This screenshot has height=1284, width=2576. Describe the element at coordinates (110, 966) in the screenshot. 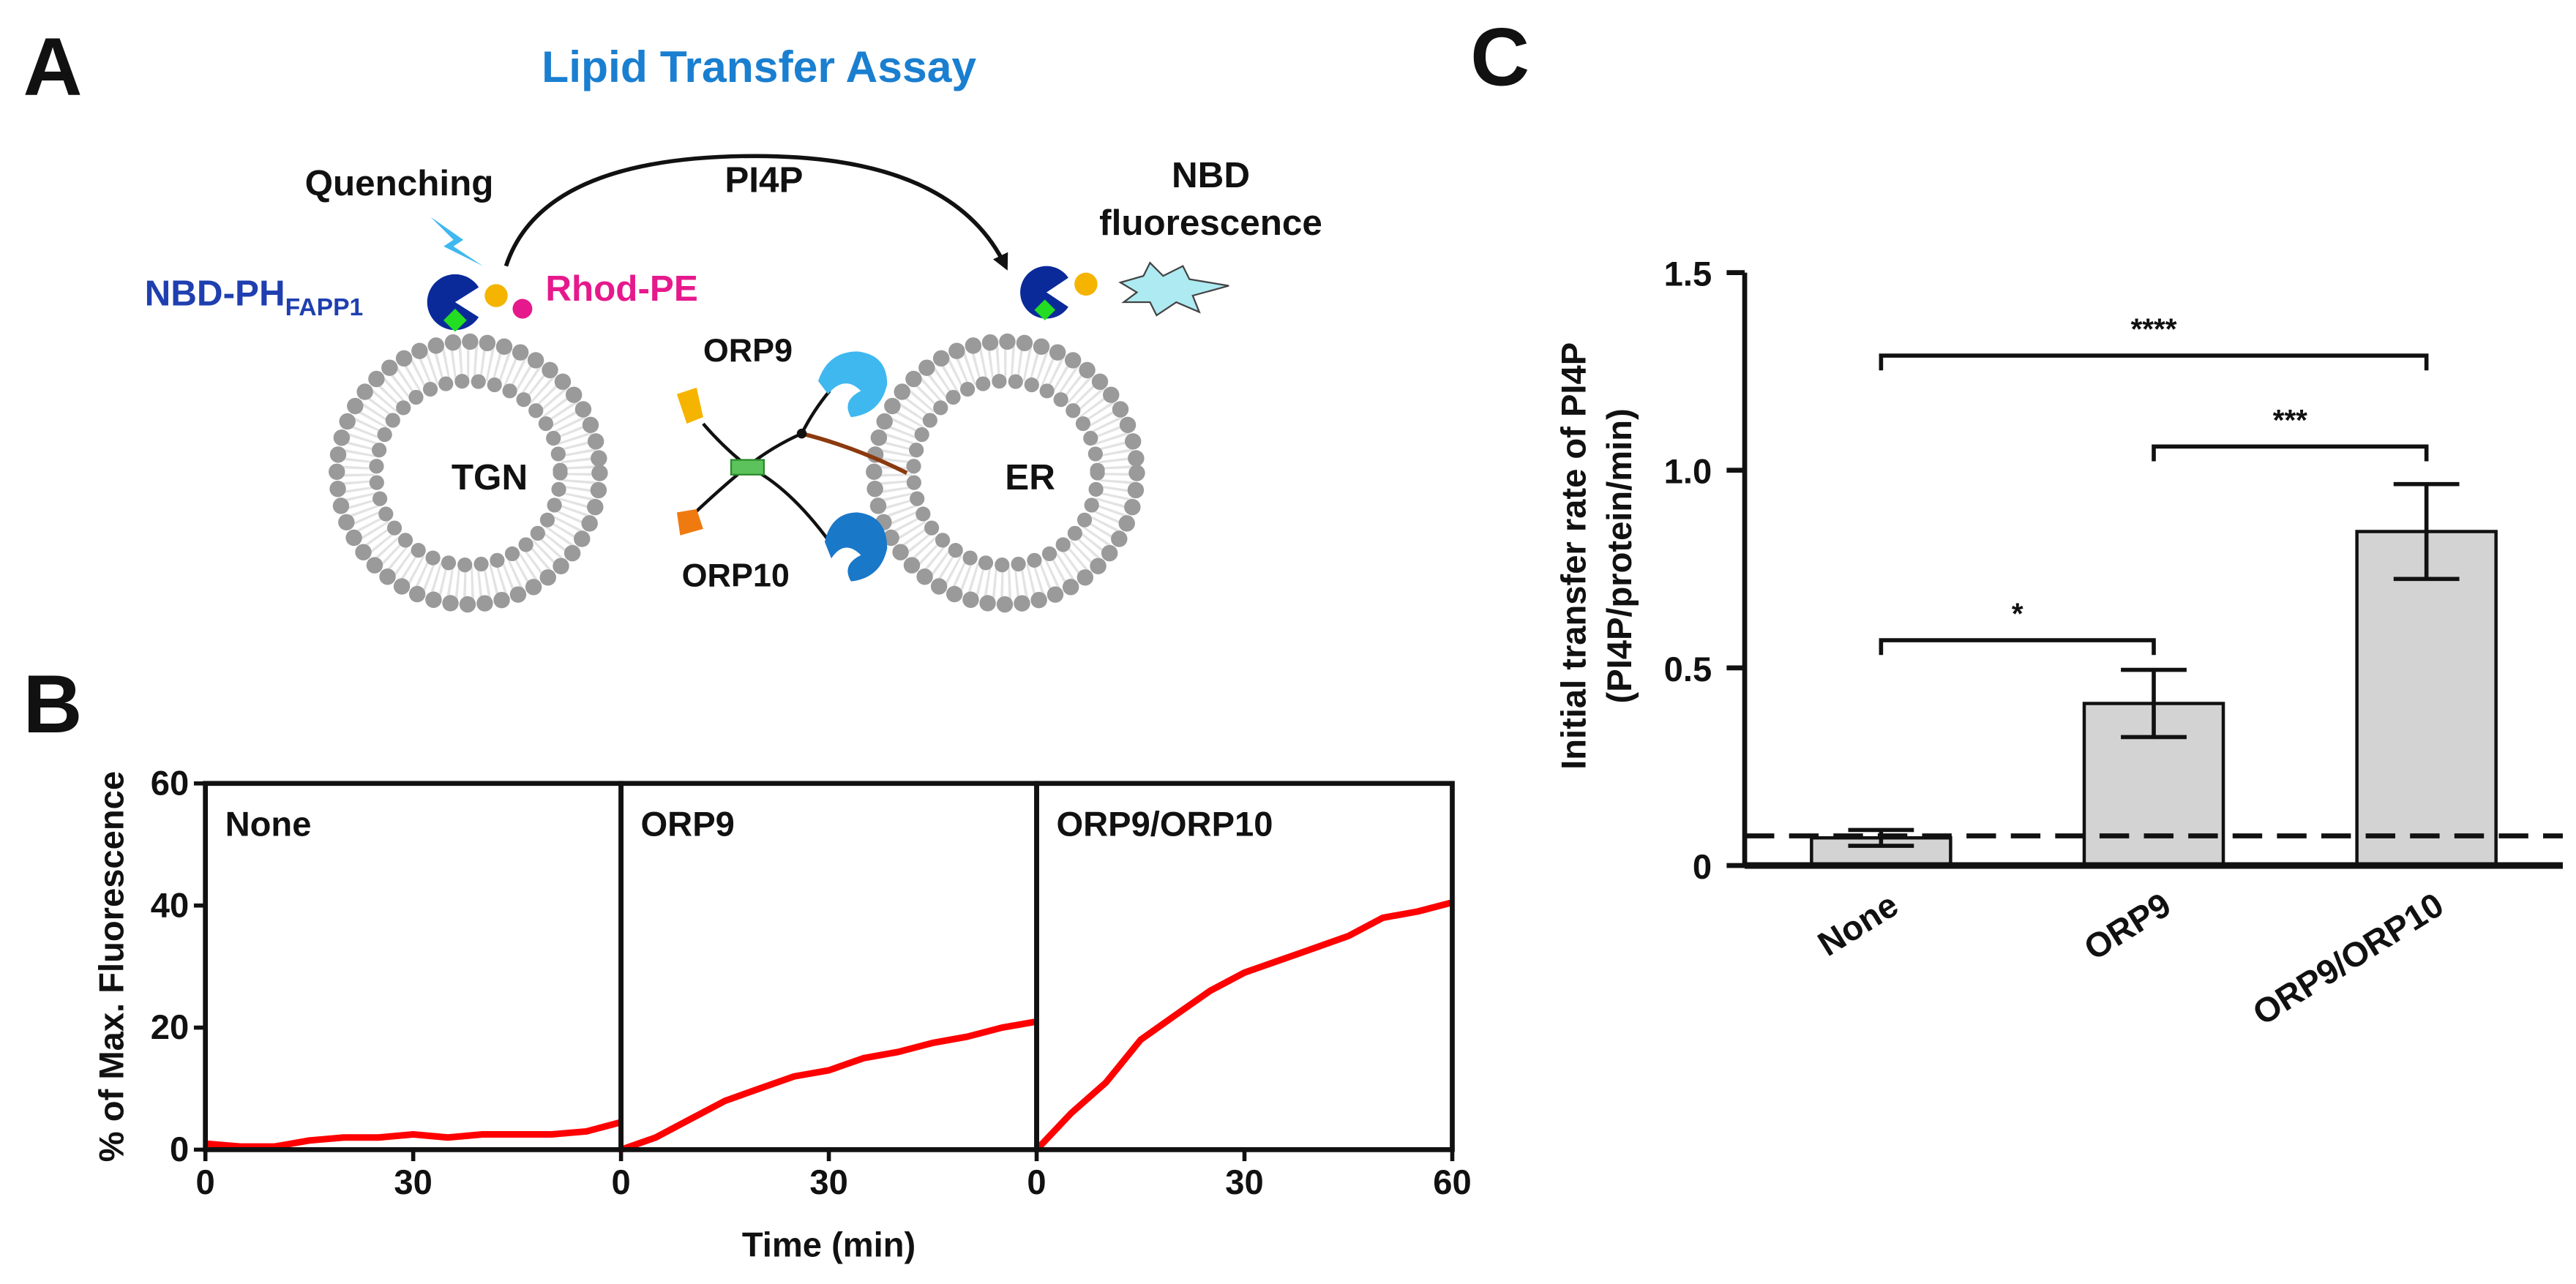

I see `y-axis-label: % of Max. Fluorescence` at that location.